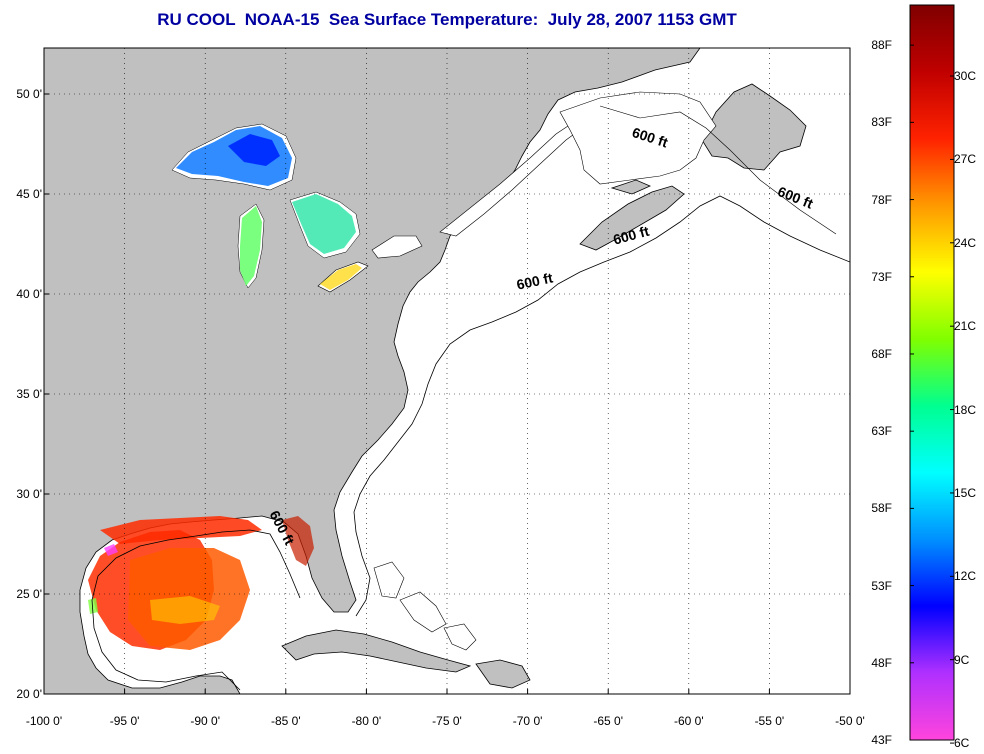 Image resolution: width=984 pixels, height=754 pixels. Describe the element at coordinates (881, 740) in the screenshot. I see `colorbar-f-label: 43F` at that location.